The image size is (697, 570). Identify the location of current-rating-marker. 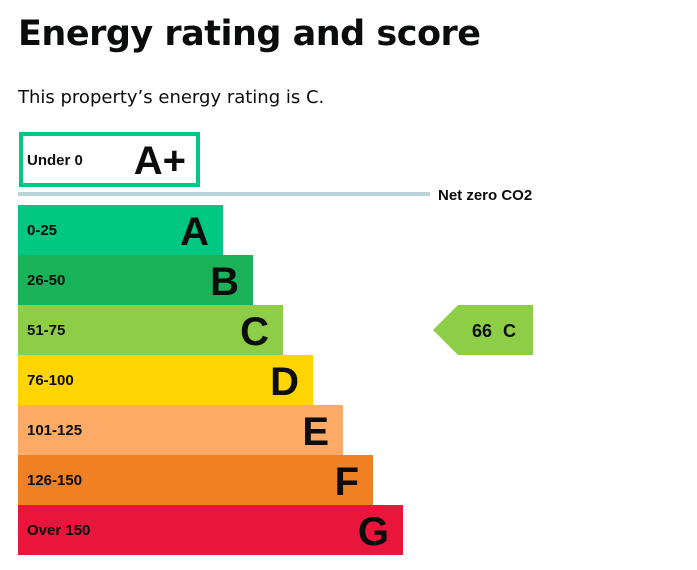
(483, 330).